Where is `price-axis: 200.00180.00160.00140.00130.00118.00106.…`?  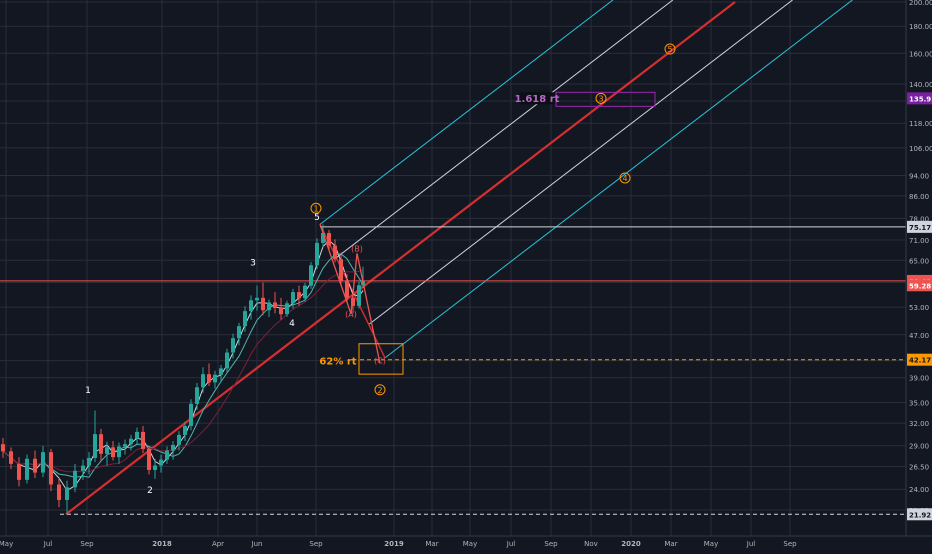
price-axis: 200.00180.00160.00140.00130.00118.00106.… is located at coordinates (918, 275).